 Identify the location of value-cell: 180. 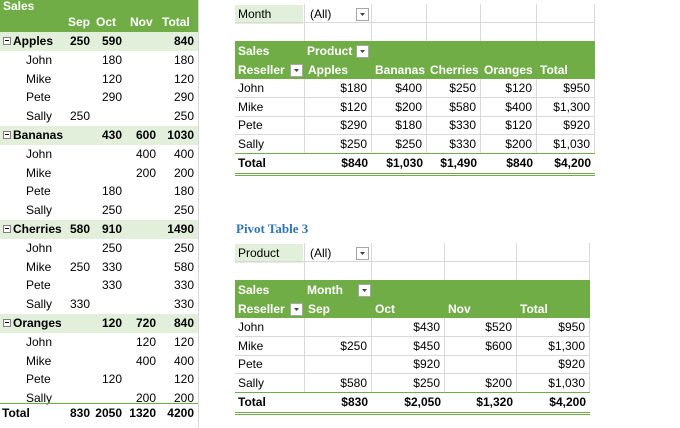
(111, 191).